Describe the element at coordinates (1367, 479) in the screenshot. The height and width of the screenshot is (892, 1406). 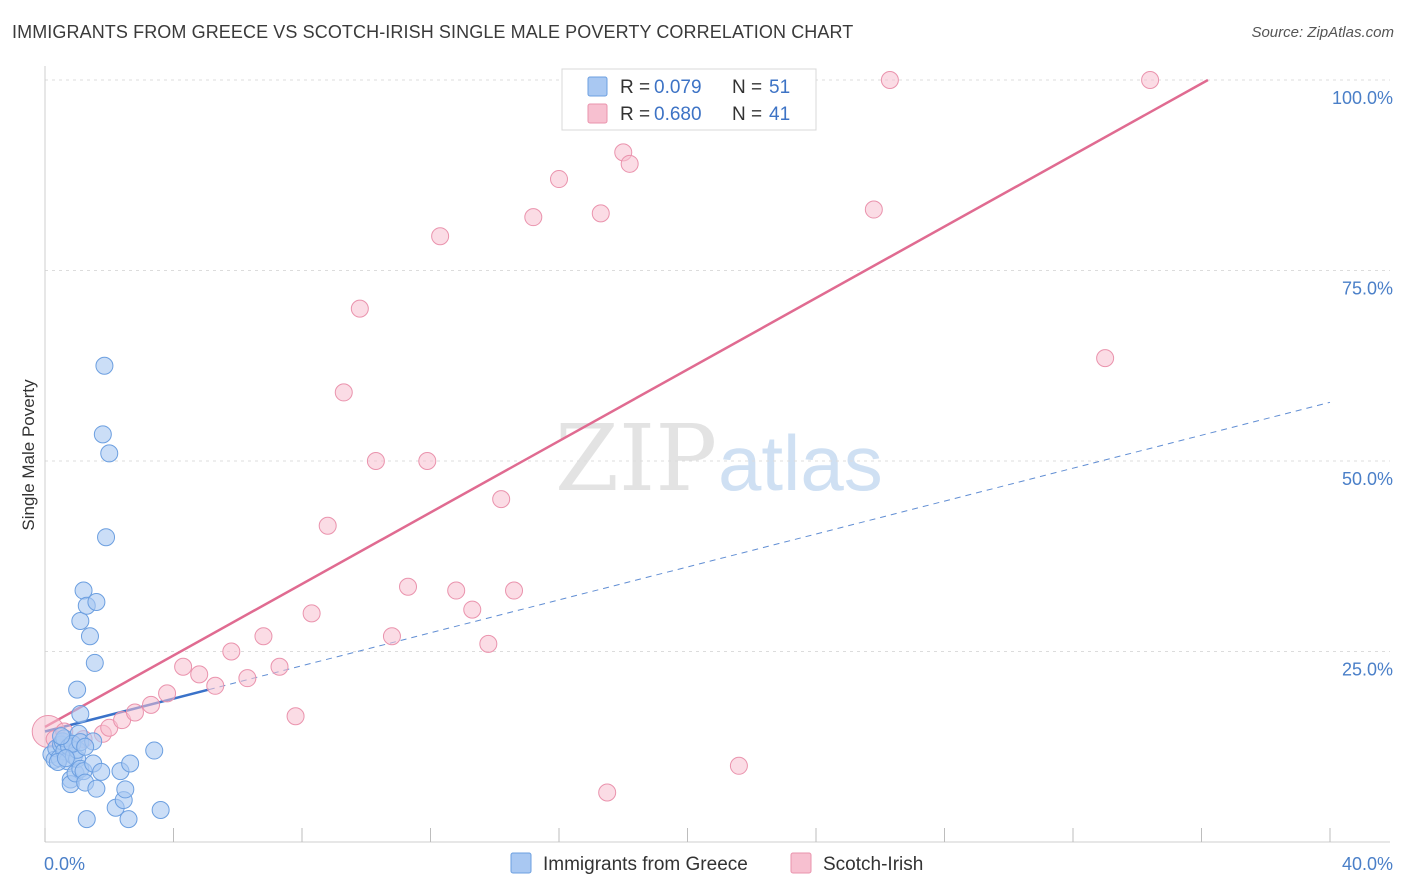
I see `y-tick-label-1: 50.0%` at that location.